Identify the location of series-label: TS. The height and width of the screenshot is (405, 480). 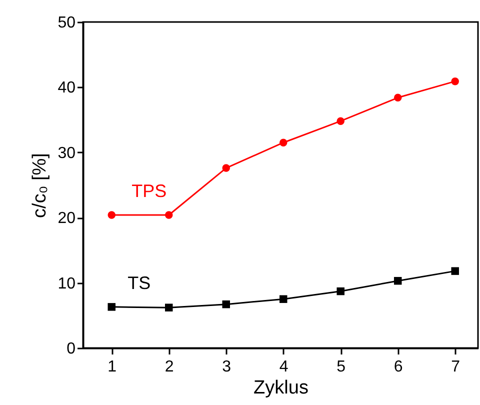
(139, 282).